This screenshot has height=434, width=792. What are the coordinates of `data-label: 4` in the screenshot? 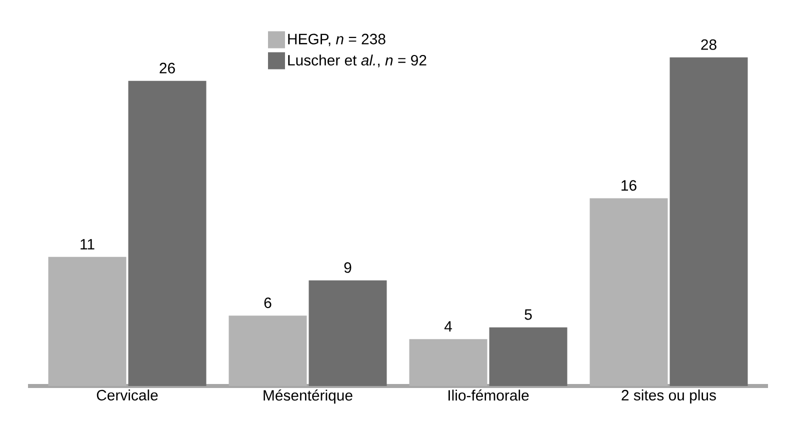 It's located at (448, 326).